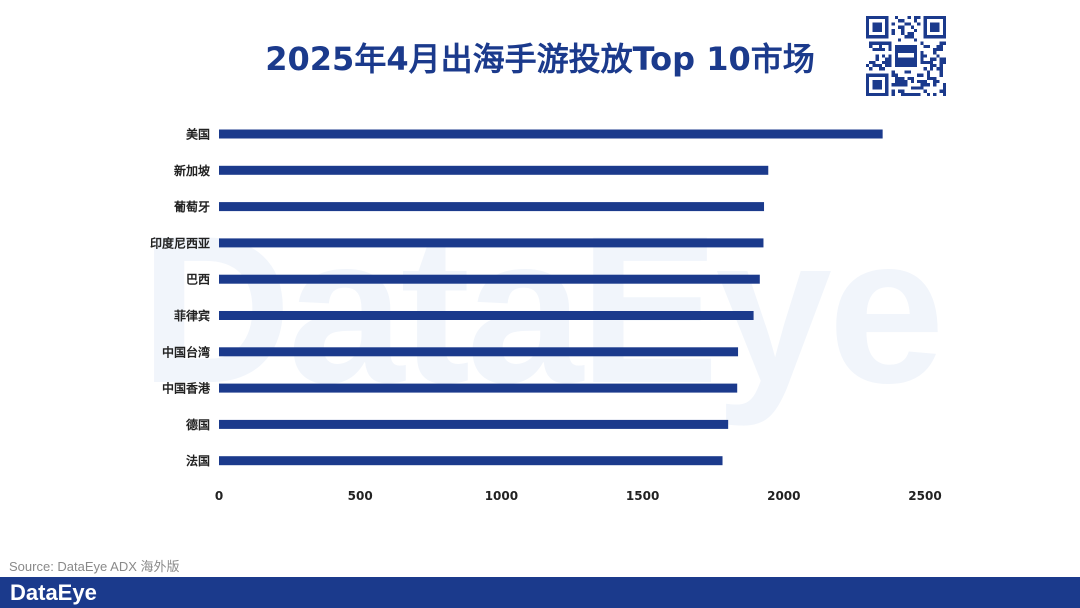  I want to click on footer-bar: DataEye, so click(540, 592).